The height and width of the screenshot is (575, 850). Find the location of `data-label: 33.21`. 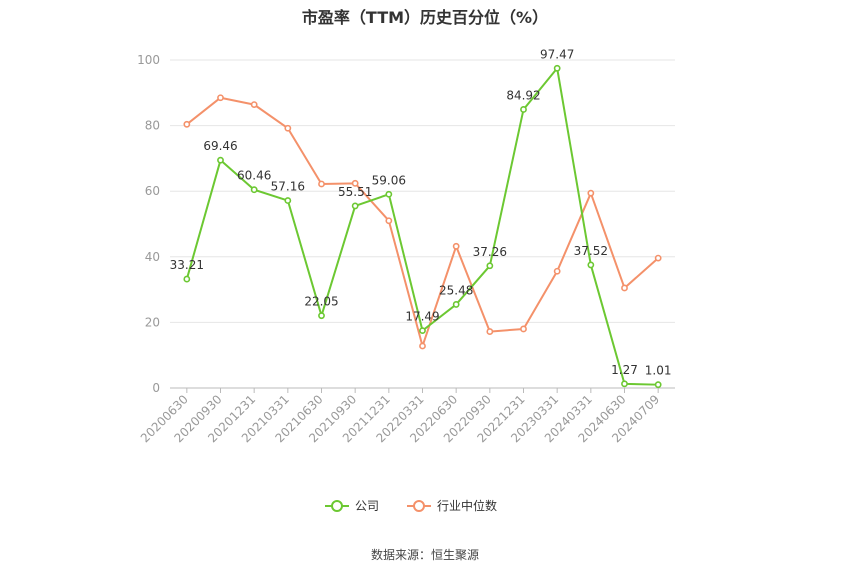

data-label: 33.21 is located at coordinates (187, 265).